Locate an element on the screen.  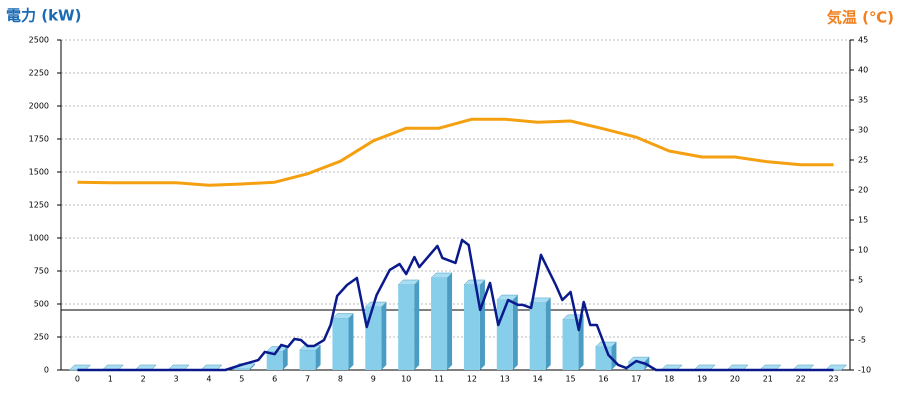
y-tick-label: 0 is located at coordinates (46, 370).